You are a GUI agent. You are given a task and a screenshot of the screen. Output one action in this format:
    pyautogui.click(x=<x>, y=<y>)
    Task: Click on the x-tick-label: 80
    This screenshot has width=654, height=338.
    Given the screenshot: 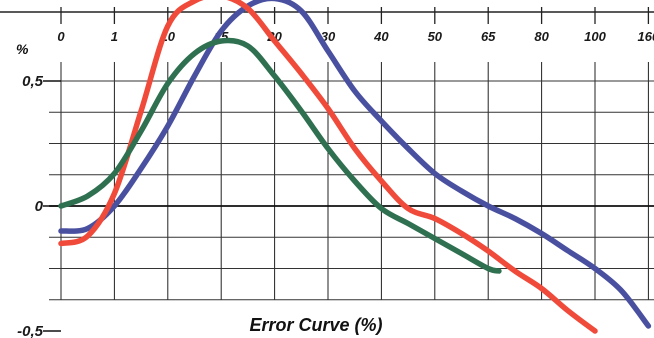 What is the action you would take?
    pyautogui.click(x=541, y=36)
    